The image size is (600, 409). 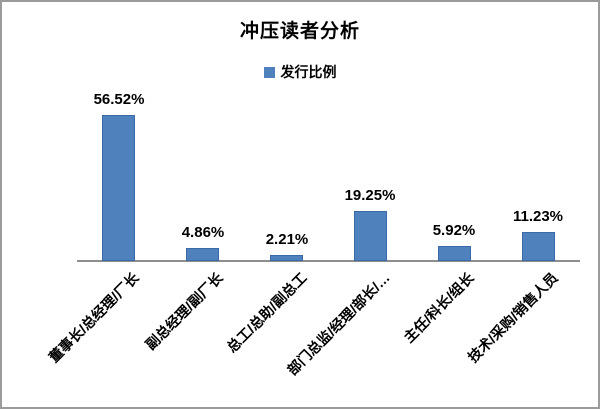 I want to click on legend: 发行比例, so click(x=300, y=72).